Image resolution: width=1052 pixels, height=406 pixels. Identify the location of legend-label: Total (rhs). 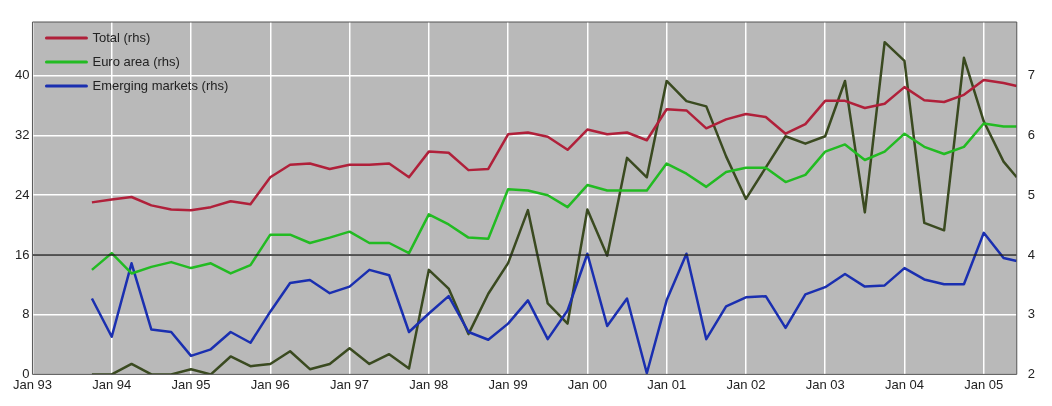
(121, 37).